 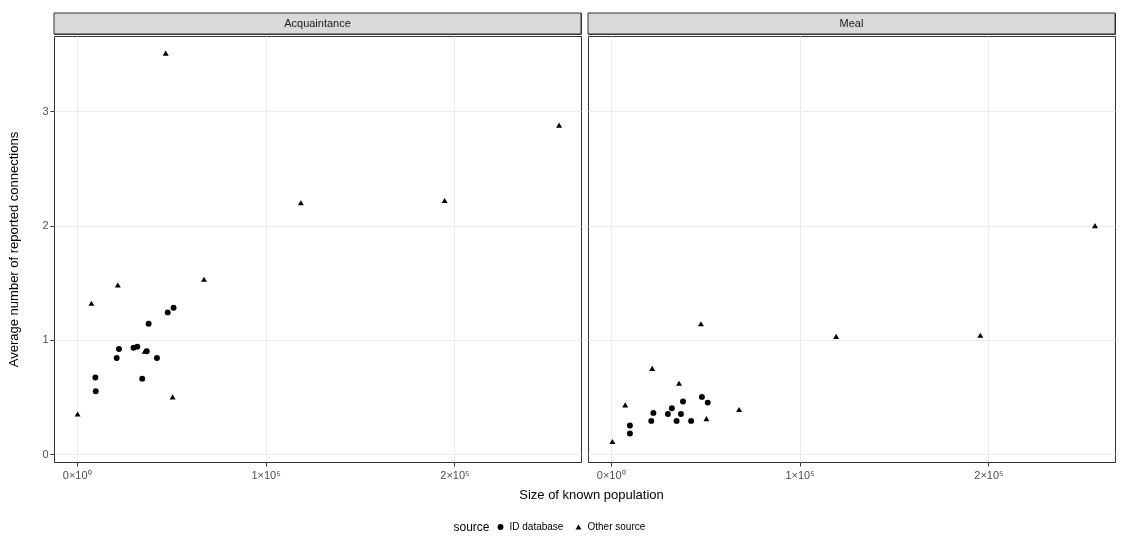 What do you see at coordinates (45, 110) in the screenshot?
I see `y-tick-label: 3` at bounding box center [45, 110].